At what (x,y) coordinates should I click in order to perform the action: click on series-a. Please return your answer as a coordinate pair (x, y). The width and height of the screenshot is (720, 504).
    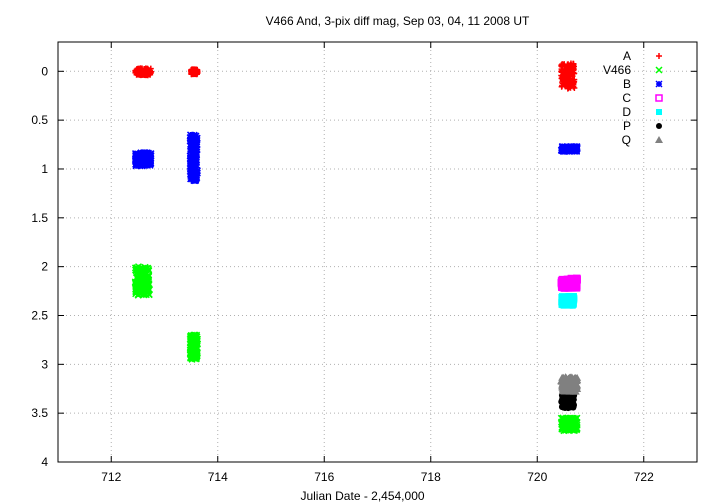
    Looking at the image, I should click on (355, 76).